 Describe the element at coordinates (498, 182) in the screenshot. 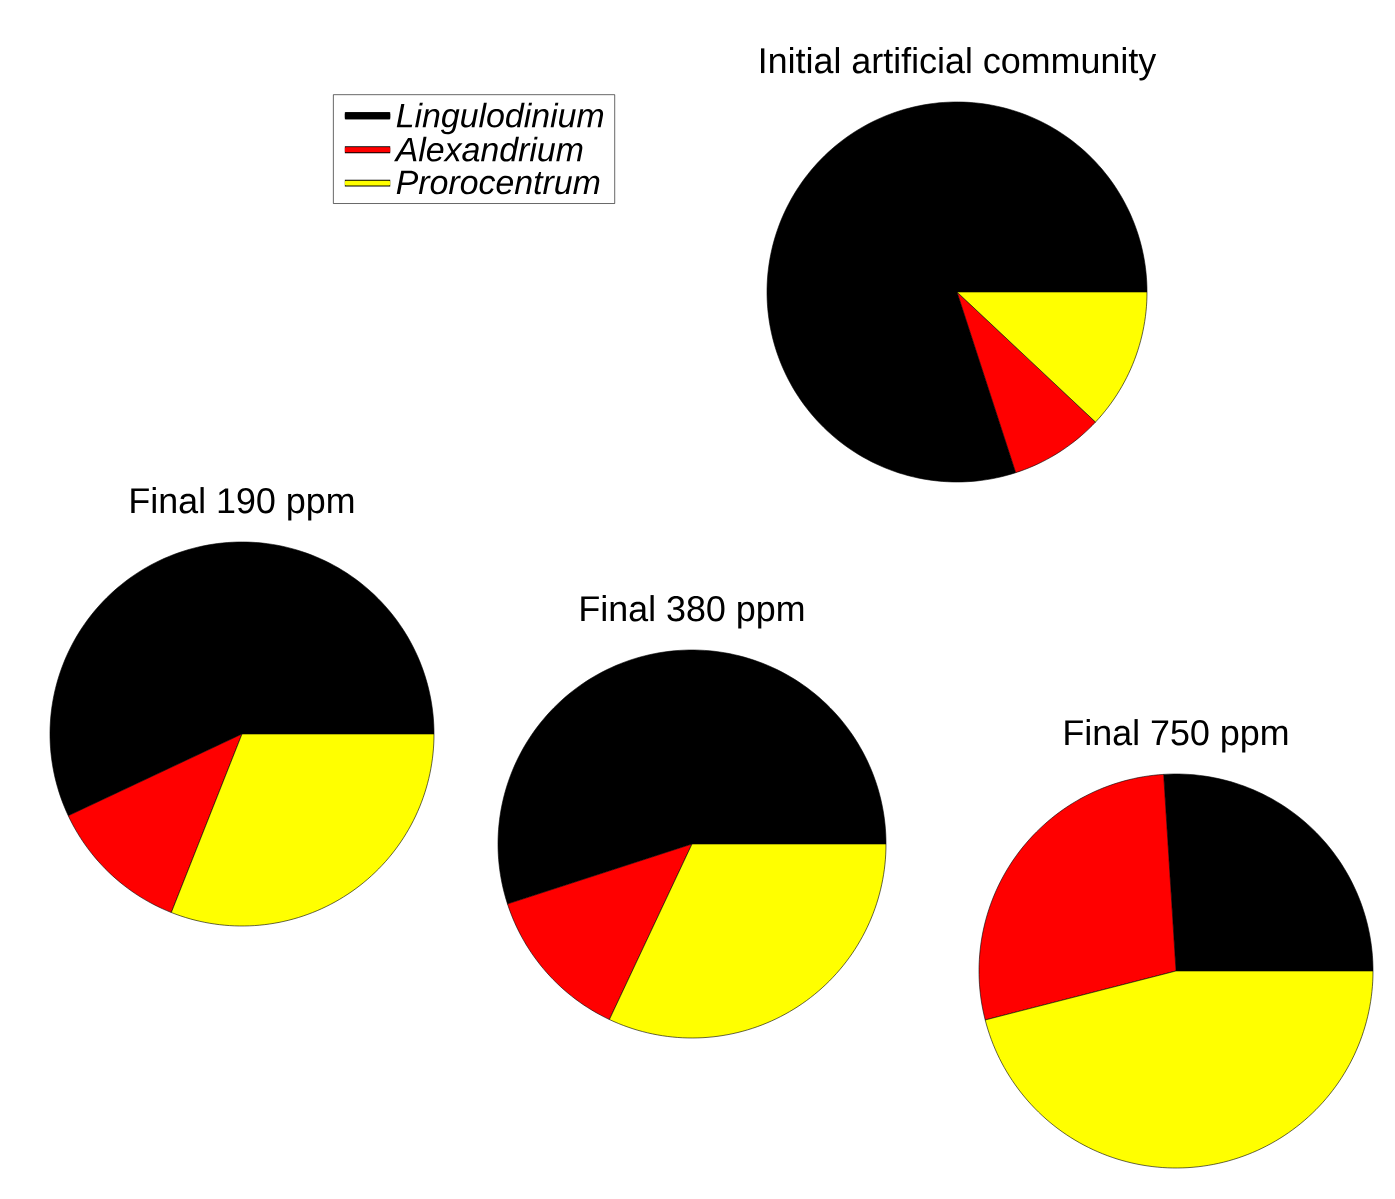

I see `legend-label: Prorocentrum` at that location.